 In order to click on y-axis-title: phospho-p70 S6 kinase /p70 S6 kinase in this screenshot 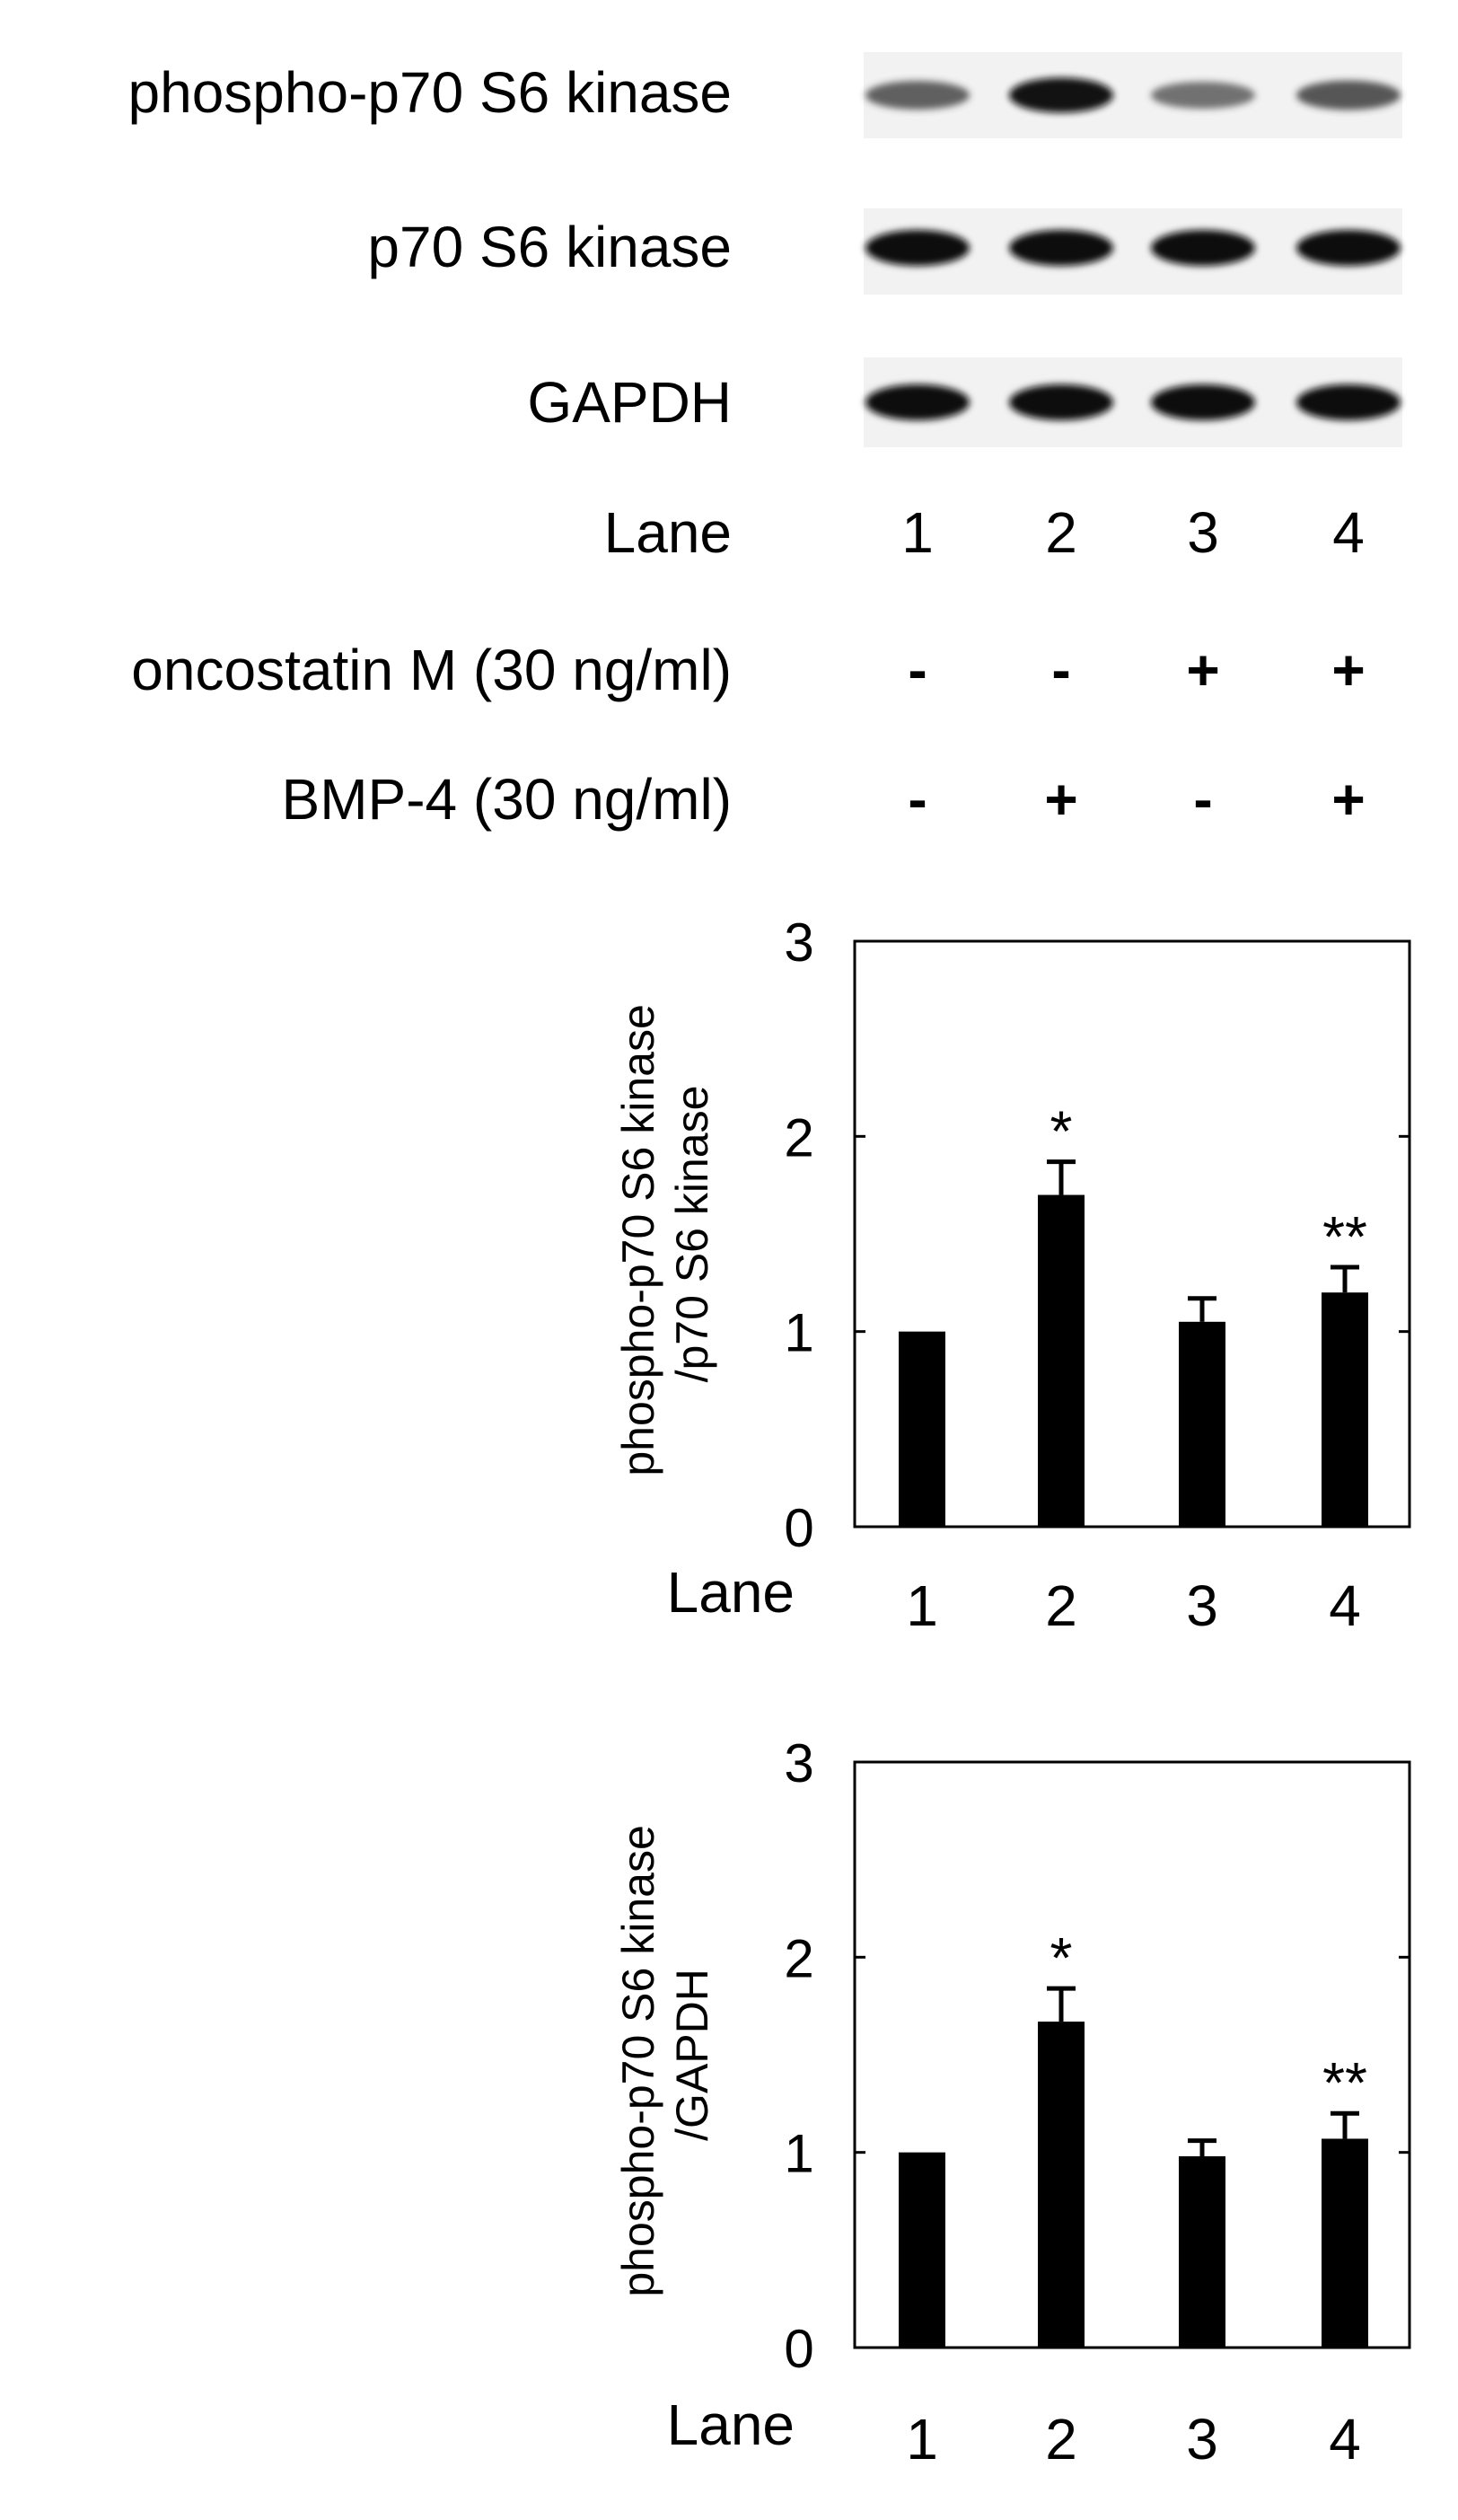, I will do `click(665, 1233)`.